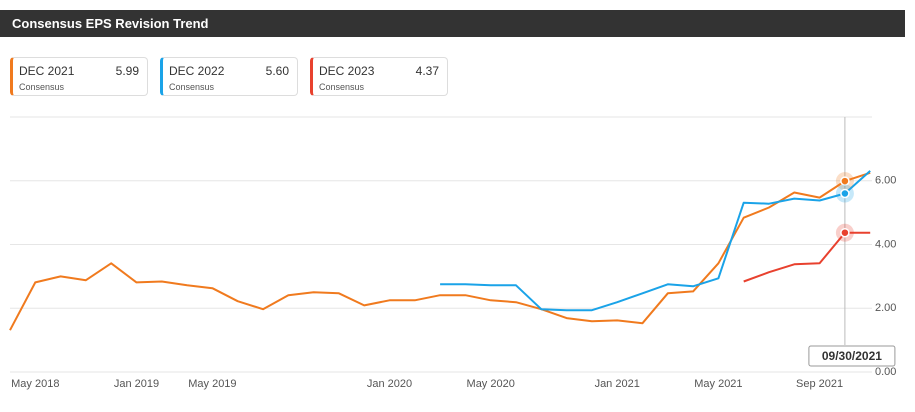  What do you see at coordinates (617, 384) in the screenshot?
I see `x-tick-label: Jan 2021` at bounding box center [617, 384].